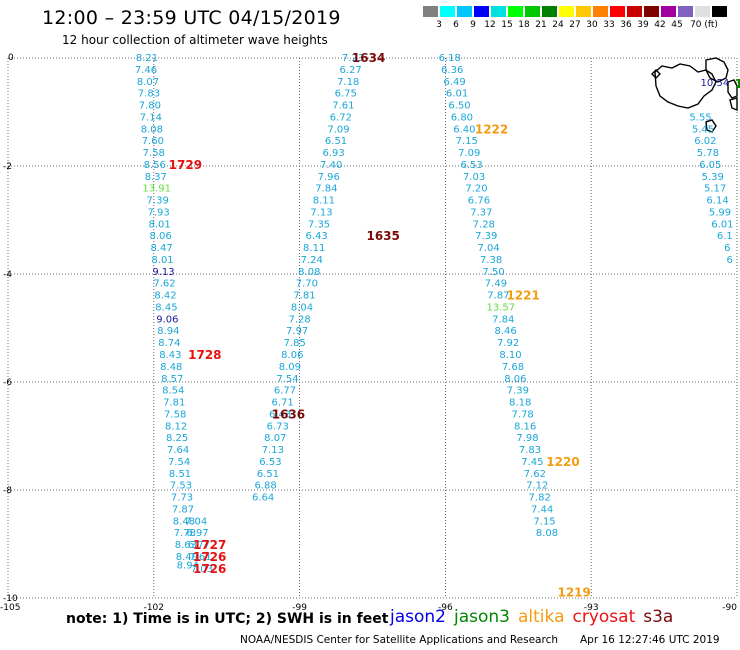  I want to click on wave-height-value: 6.53, so click(472, 165).